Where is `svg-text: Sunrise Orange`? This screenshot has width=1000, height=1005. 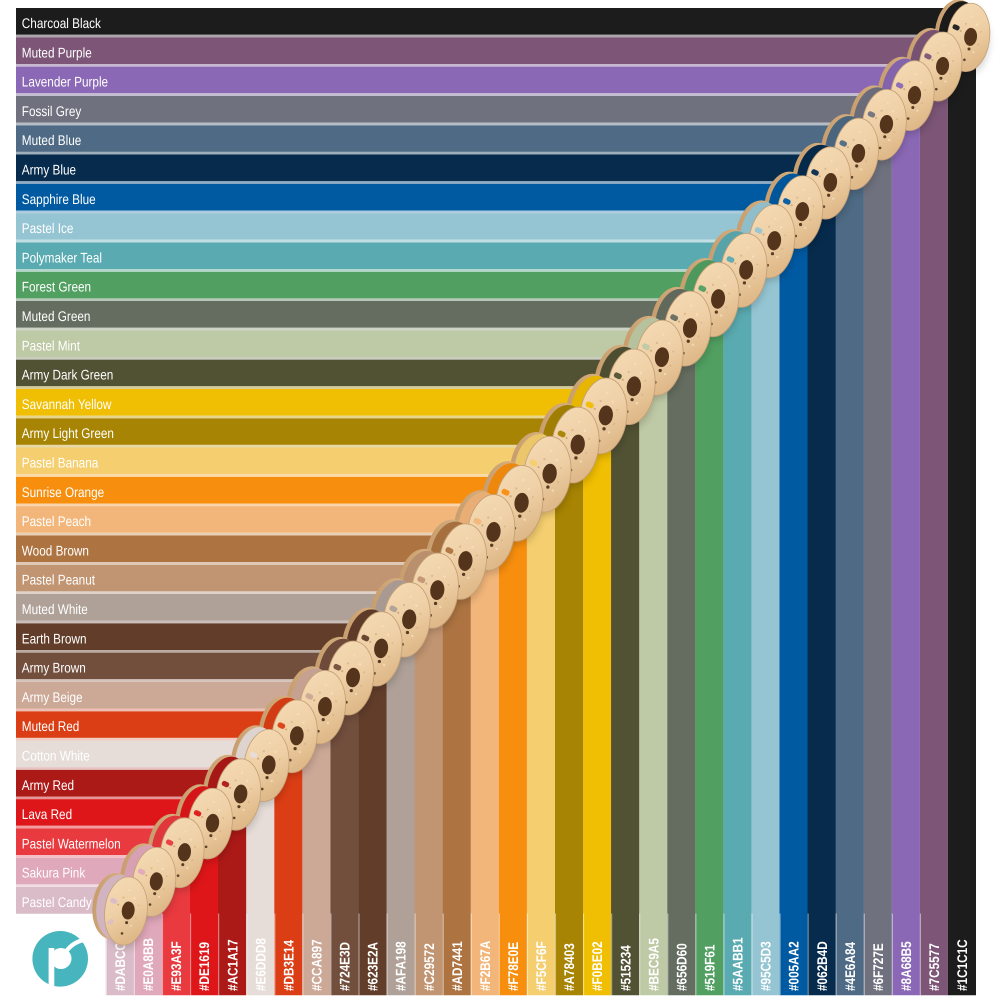 svg-text: Sunrise Orange is located at coordinates (63, 492).